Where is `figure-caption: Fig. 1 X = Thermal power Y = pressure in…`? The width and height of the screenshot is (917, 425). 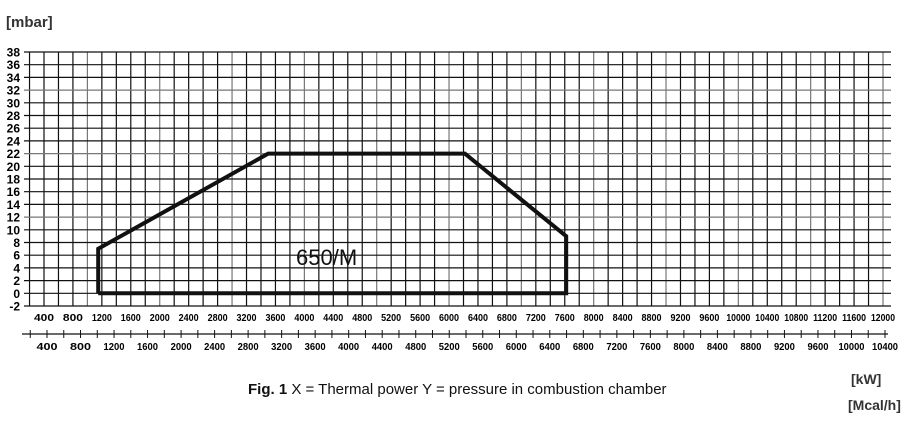
figure-caption: Fig. 1 X = Thermal power Y = pressure in… is located at coordinates (457, 389).